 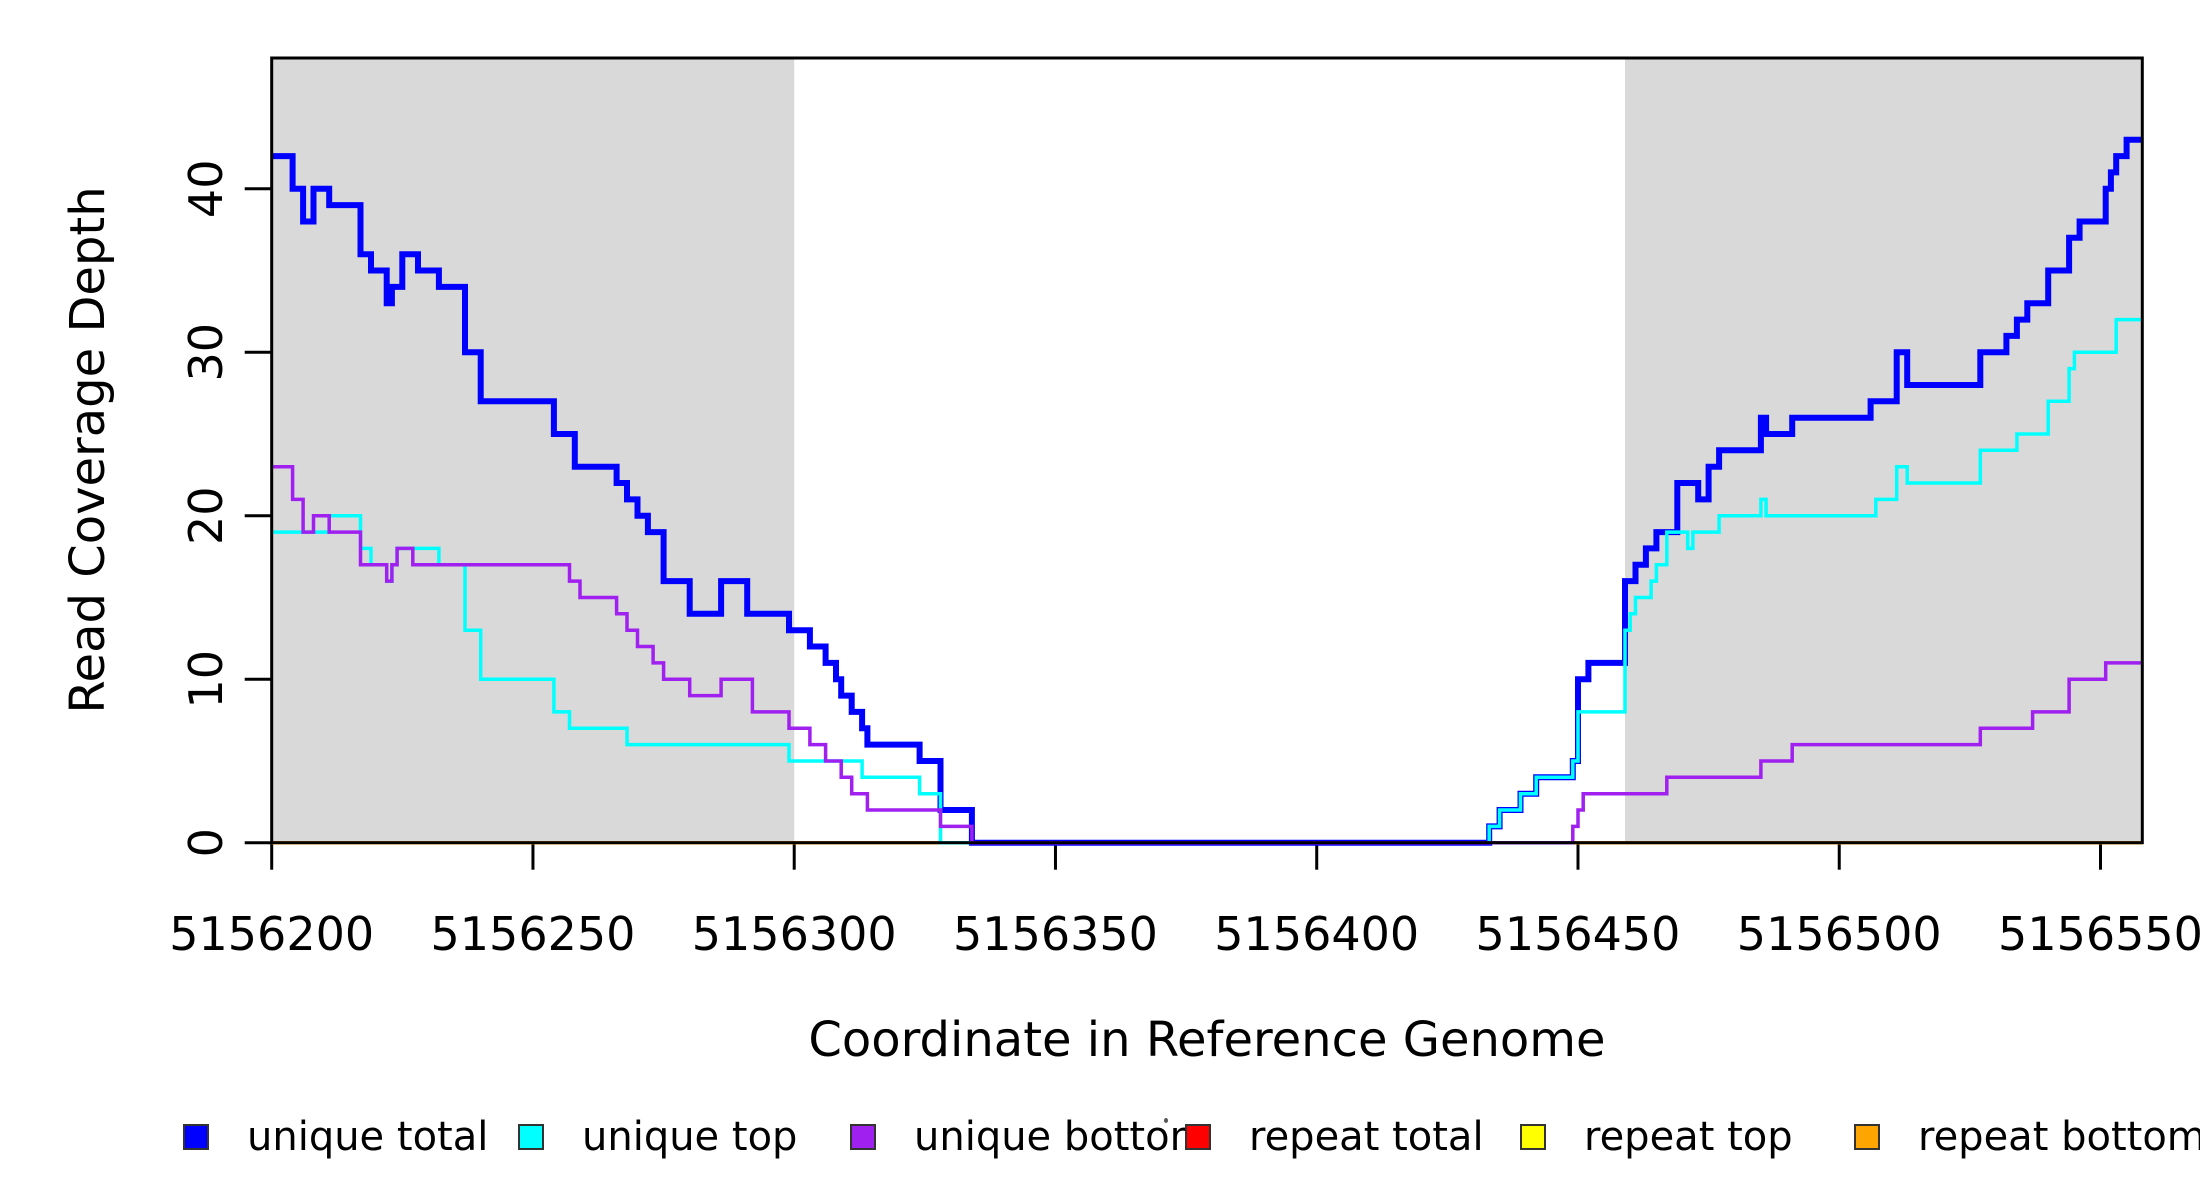 I want to click on x-tick-label: 5156200, so click(x=271, y=934).